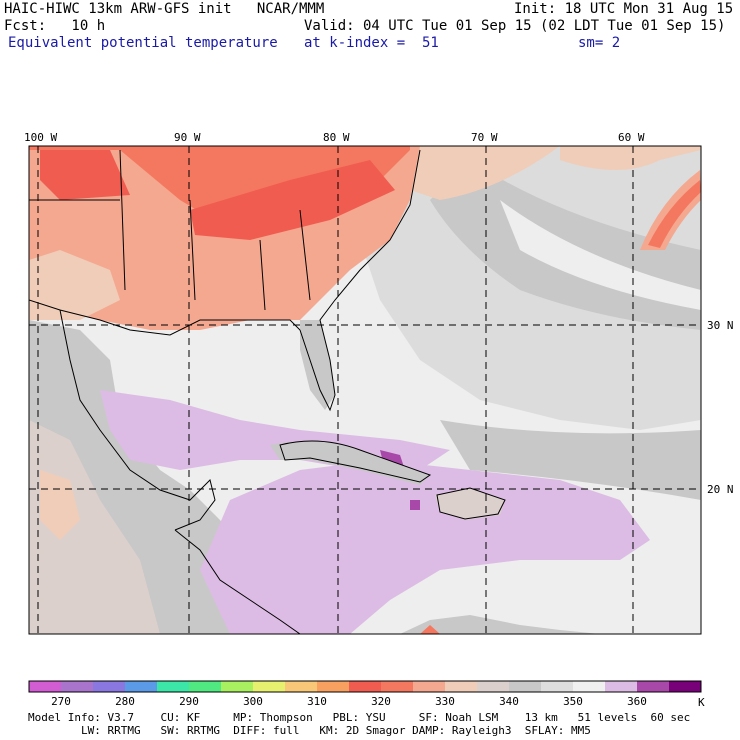 The height and width of the screenshot is (740, 740). I want to click on lon-label-60w: 60 W, so click(631, 137).